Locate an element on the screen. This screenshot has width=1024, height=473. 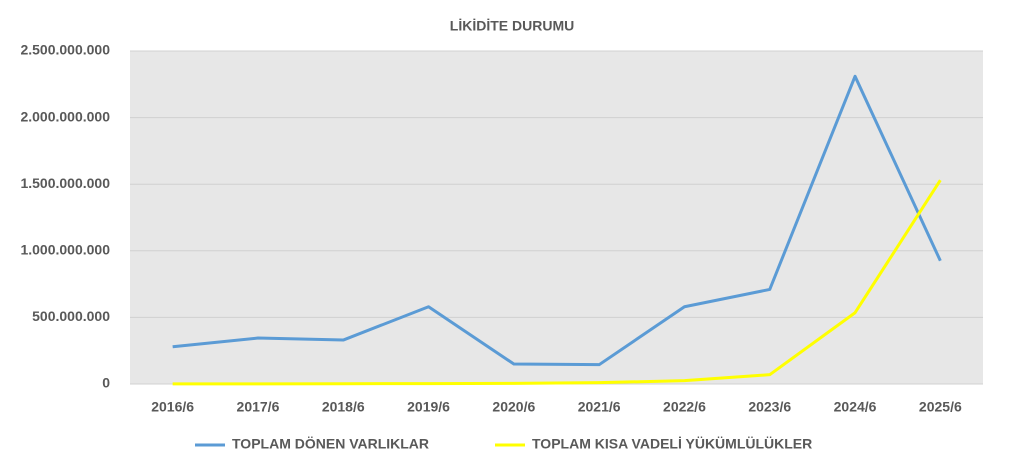
y-tick-label: 500.000.000 is located at coordinates (71, 316).